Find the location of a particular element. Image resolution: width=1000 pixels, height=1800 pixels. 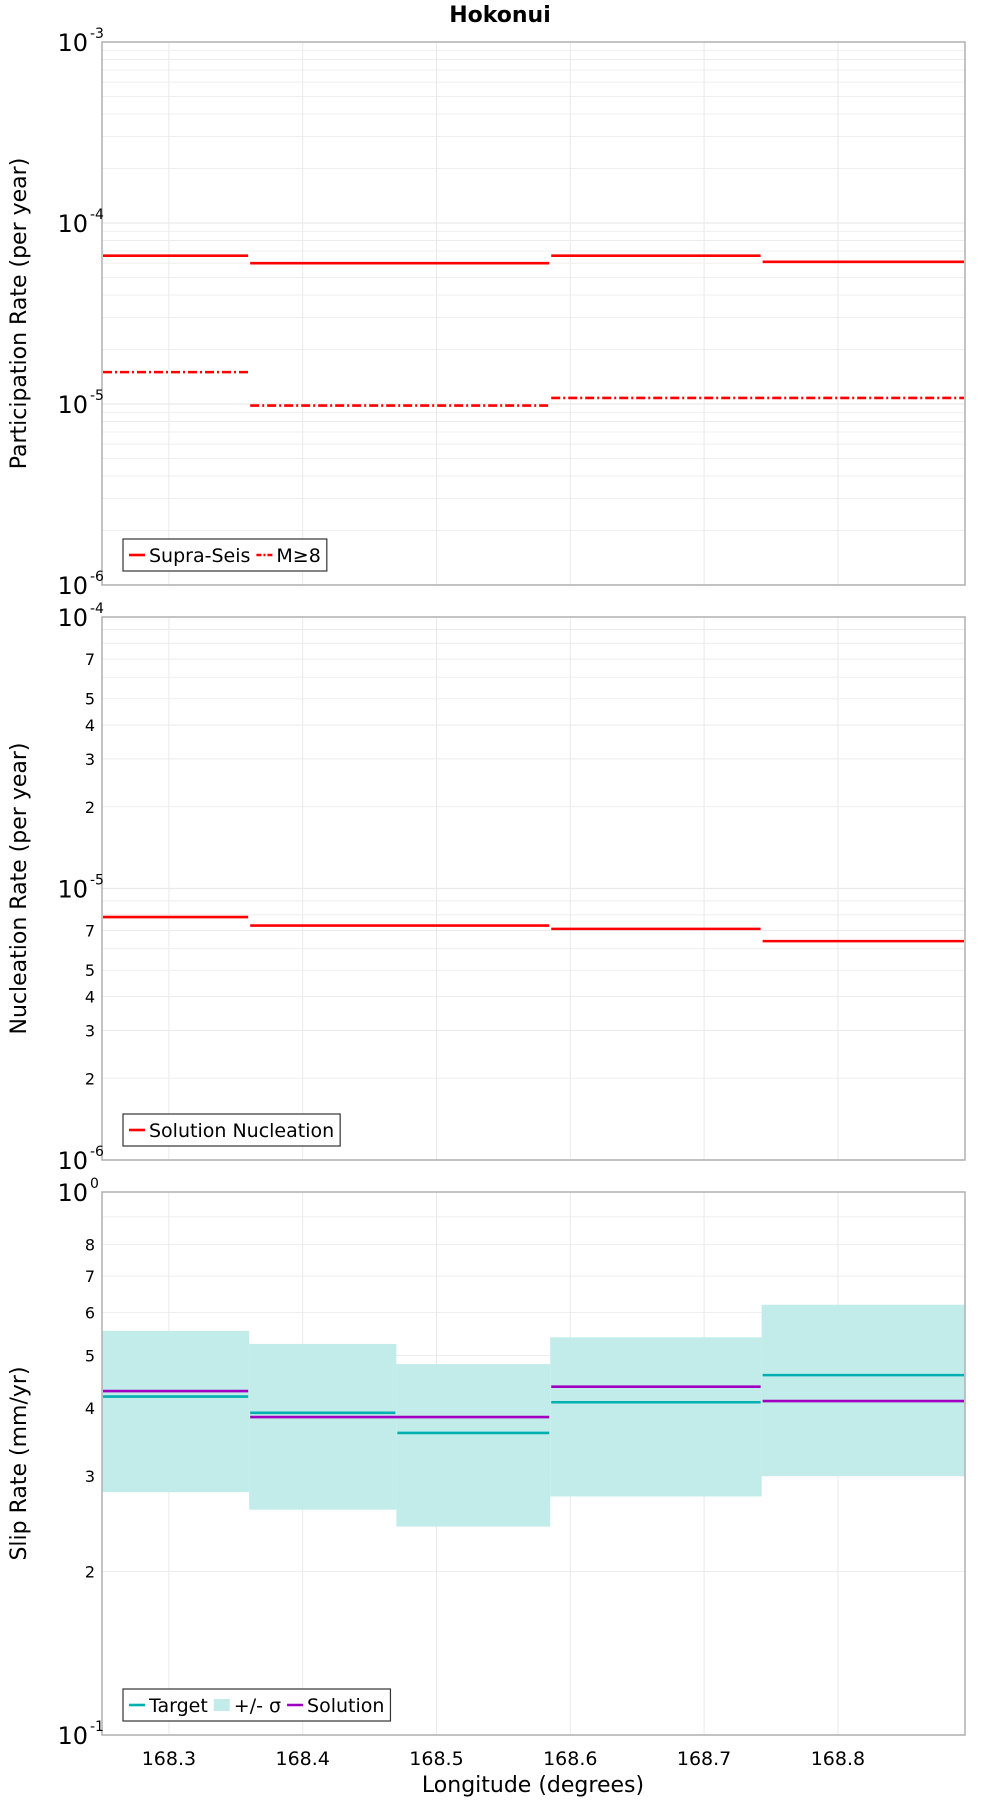

legend: Target +/- σ Solution is located at coordinates (257, 1705).